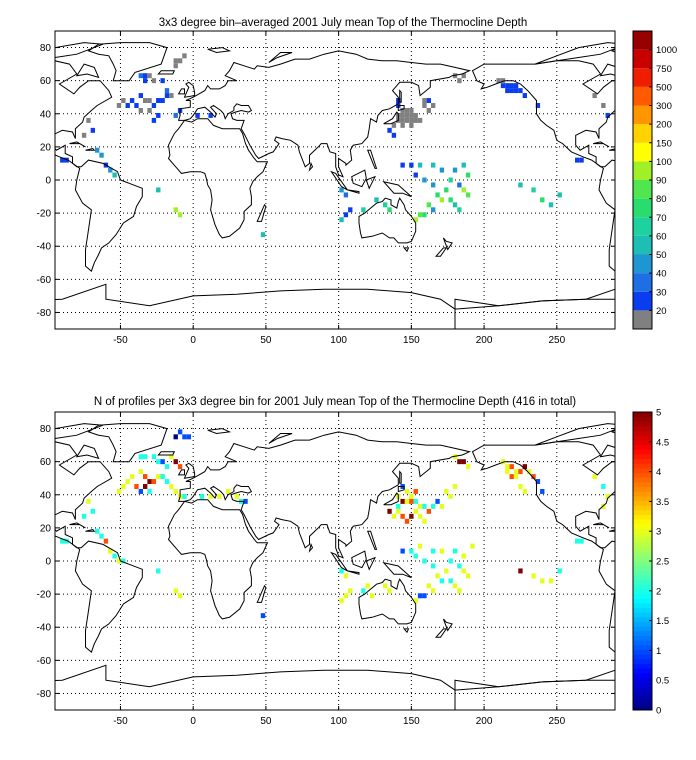 This screenshot has height=760, width=696. What do you see at coordinates (44, 694) in the screenshot?
I see `y-tick-label: -80` at bounding box center [44, 694].